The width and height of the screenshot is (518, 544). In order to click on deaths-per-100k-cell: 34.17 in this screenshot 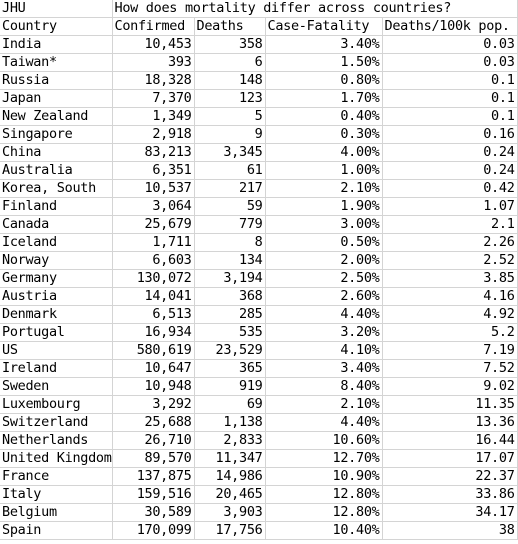, I will do `click(450, 512)`.